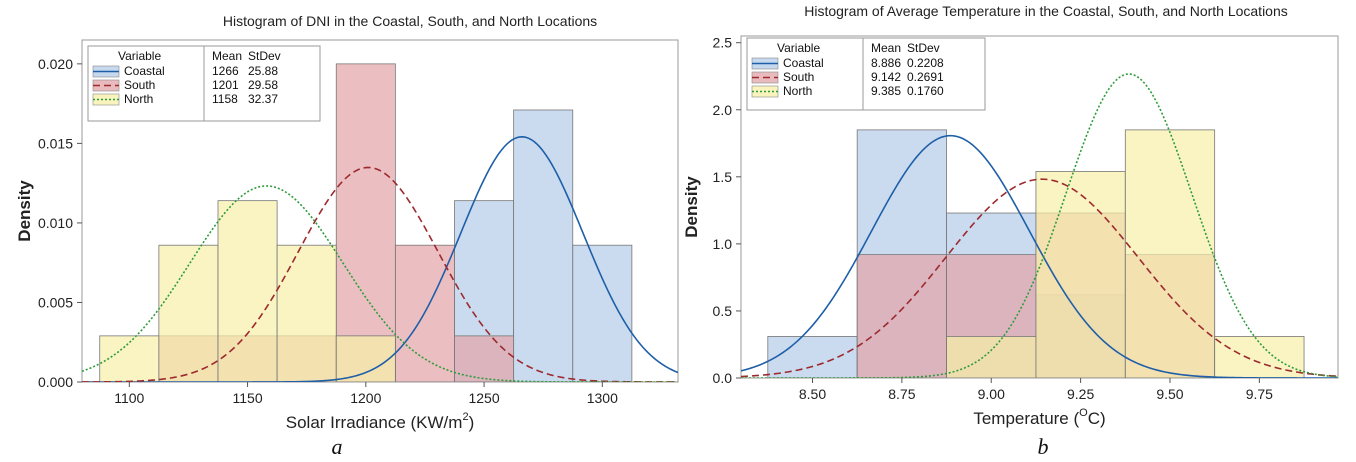 The image size is (1356, 462). I want to click on x-tick-label: 9.50, so click(1169, 394).